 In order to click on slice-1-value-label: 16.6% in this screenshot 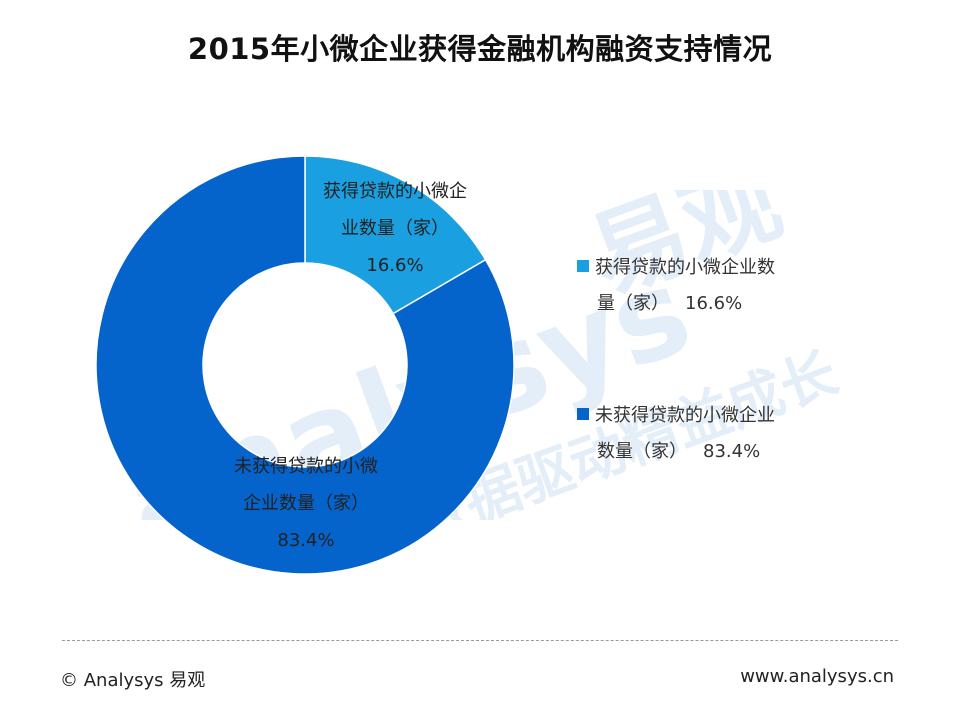, I will do `click(394, 265)`.